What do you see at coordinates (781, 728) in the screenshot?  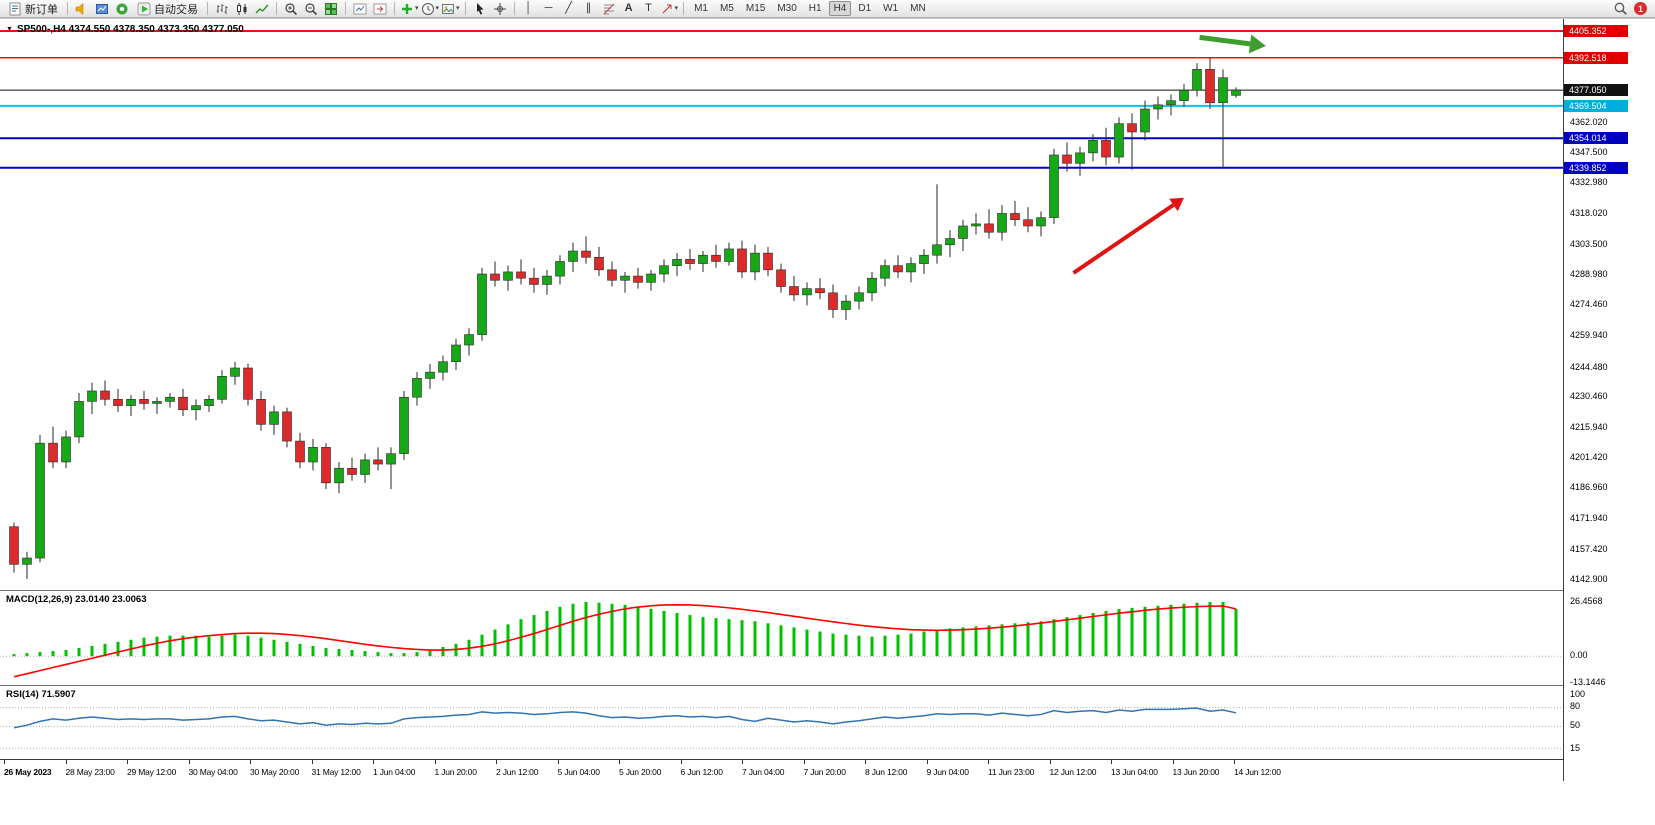 I see `rsi-canvas` at bounding box center [781, 728].